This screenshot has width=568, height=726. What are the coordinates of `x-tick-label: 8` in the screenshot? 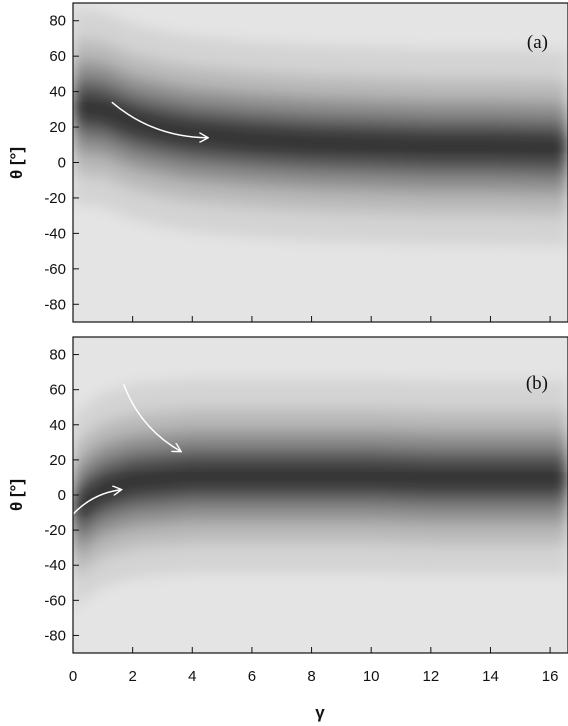 It's located at (311, 676).